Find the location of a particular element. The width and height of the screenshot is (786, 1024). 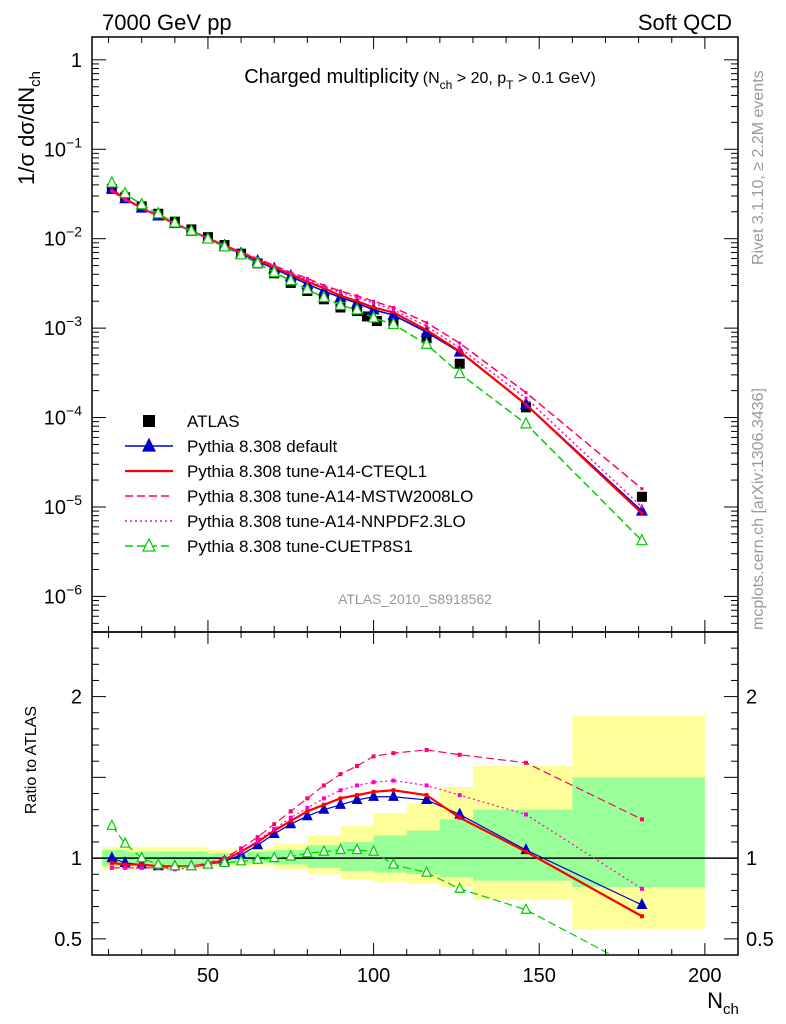

ylabel-top-sub: ch is located at coordinates (35, 79).